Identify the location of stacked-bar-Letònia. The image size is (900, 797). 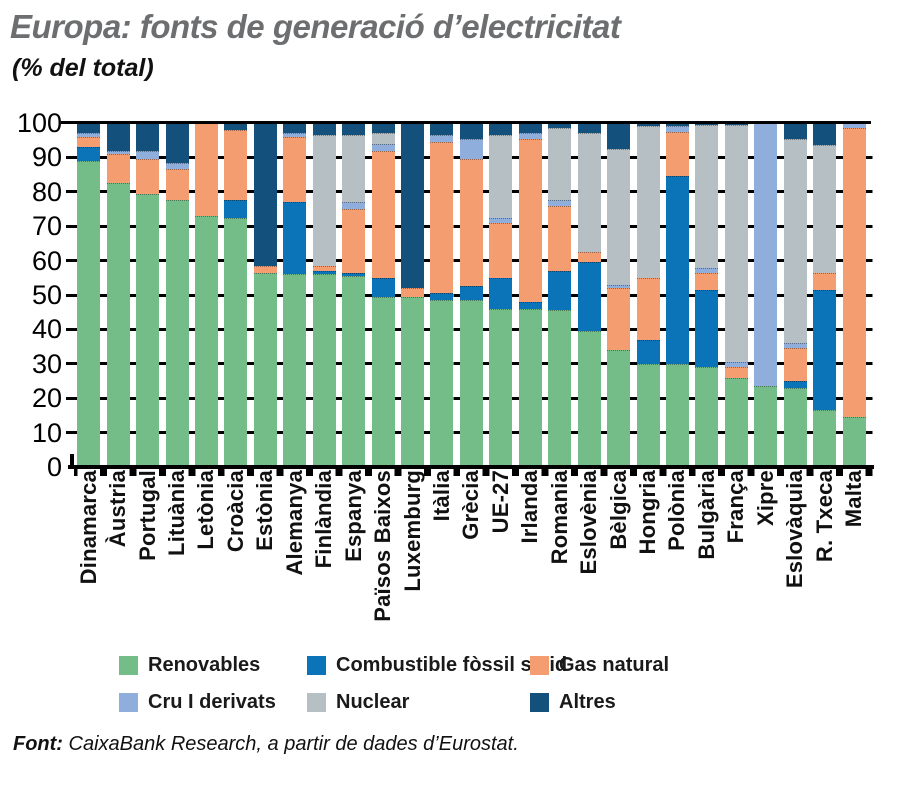
(206, 295).